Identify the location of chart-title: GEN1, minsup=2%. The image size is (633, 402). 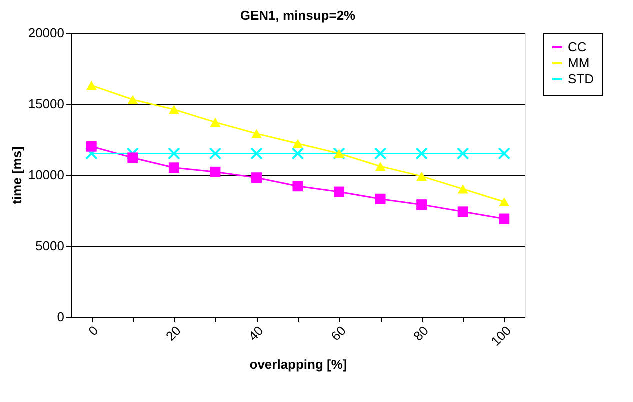
(298, 15).